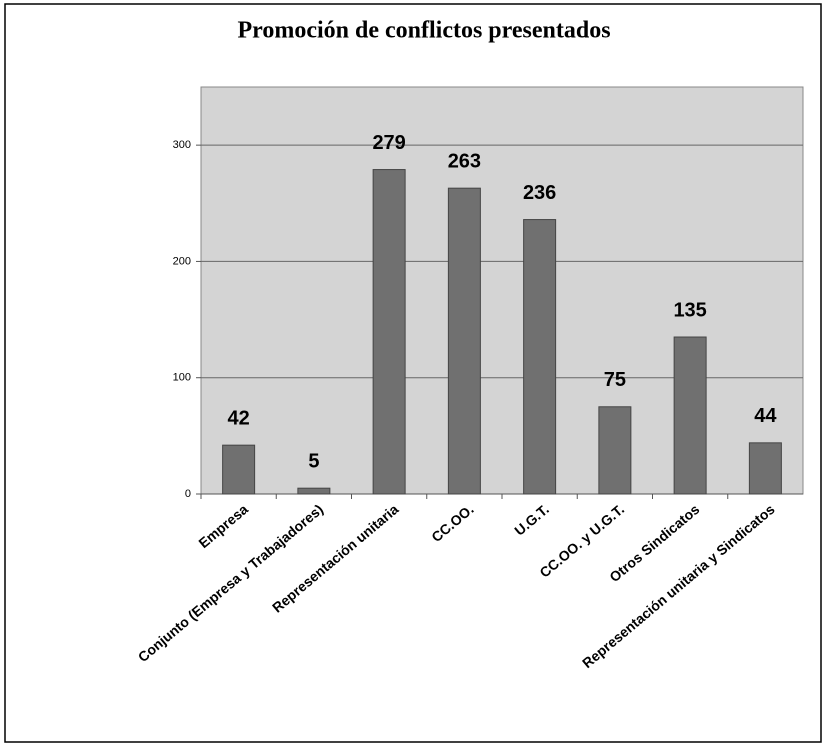  Describe the element at coordinates (182, 378) in the screenshot. I see `y-tick-label: 100` at that location.